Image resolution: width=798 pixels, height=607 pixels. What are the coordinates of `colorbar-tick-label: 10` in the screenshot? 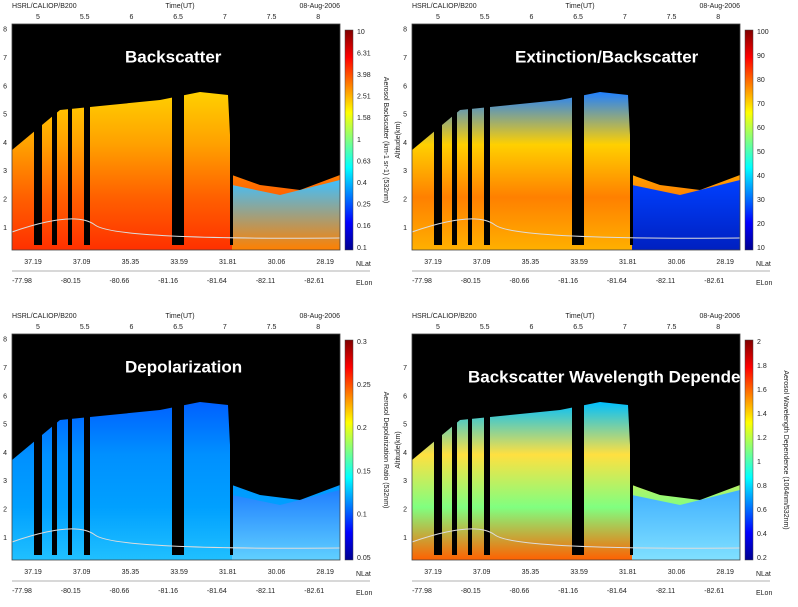 It's located at (361, 32).